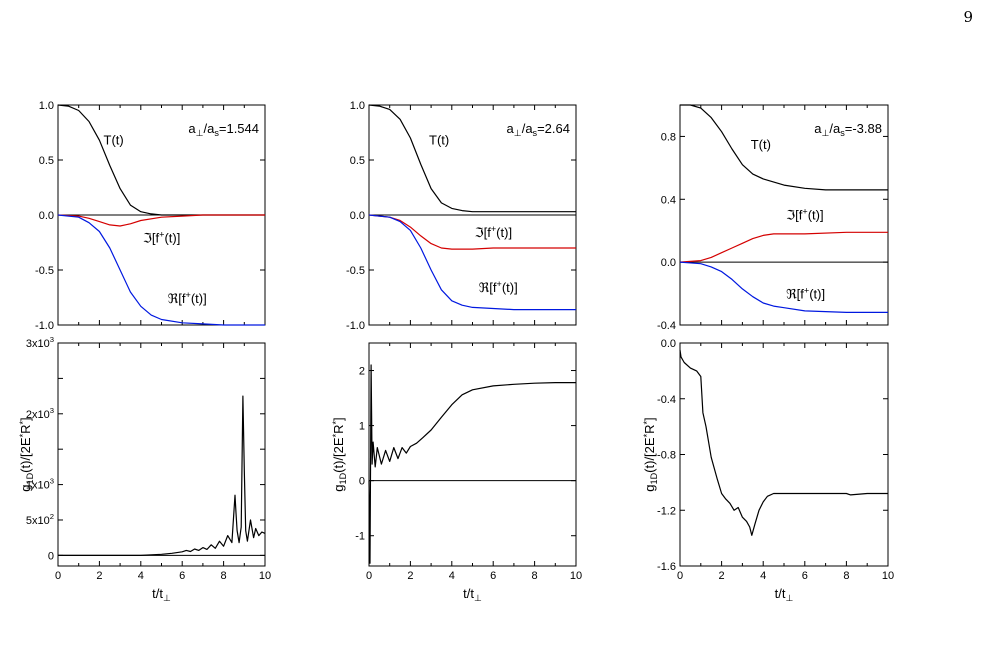 The height and width of the screenshot is (650, 983). Describe the element at coordinates (40, 519) in the screenshot. I see `y-tick-label: 5x10²` at that location.